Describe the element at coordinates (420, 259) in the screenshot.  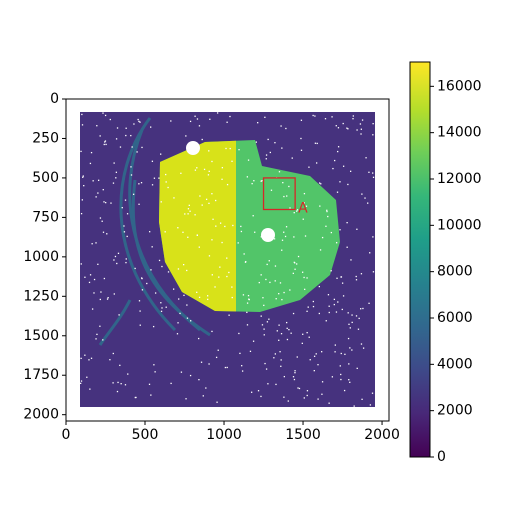
I see `colorbar` at that location.